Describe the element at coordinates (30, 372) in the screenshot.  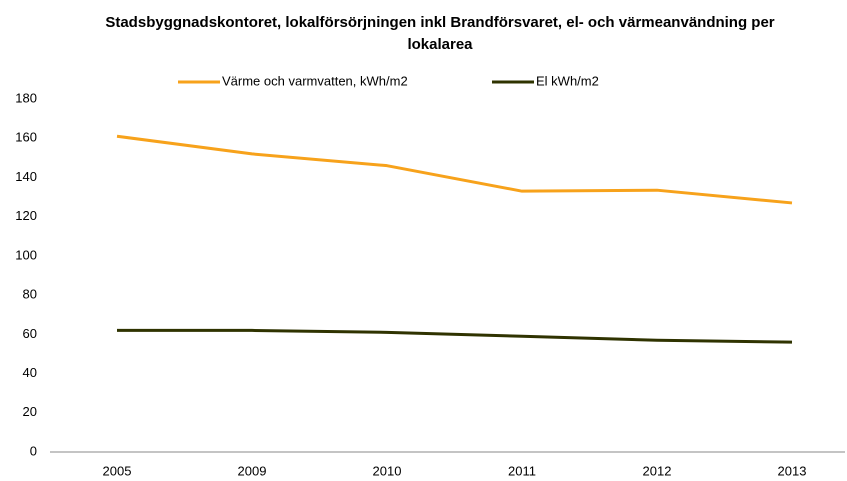
I see `y-tick-label: 40` at that location.